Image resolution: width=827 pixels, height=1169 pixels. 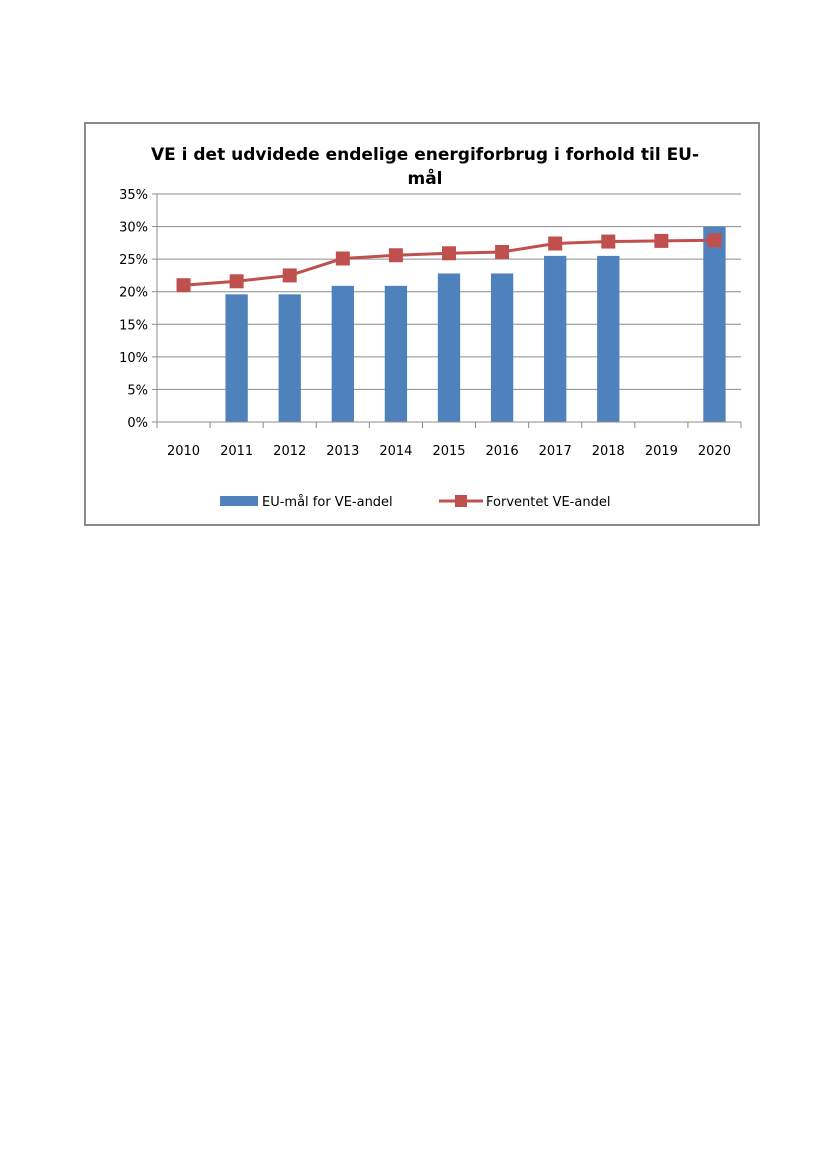 What do you see at coordinates (449, 424) in the screenshot?
I see `x-axis` at bounding box center [449, 424].